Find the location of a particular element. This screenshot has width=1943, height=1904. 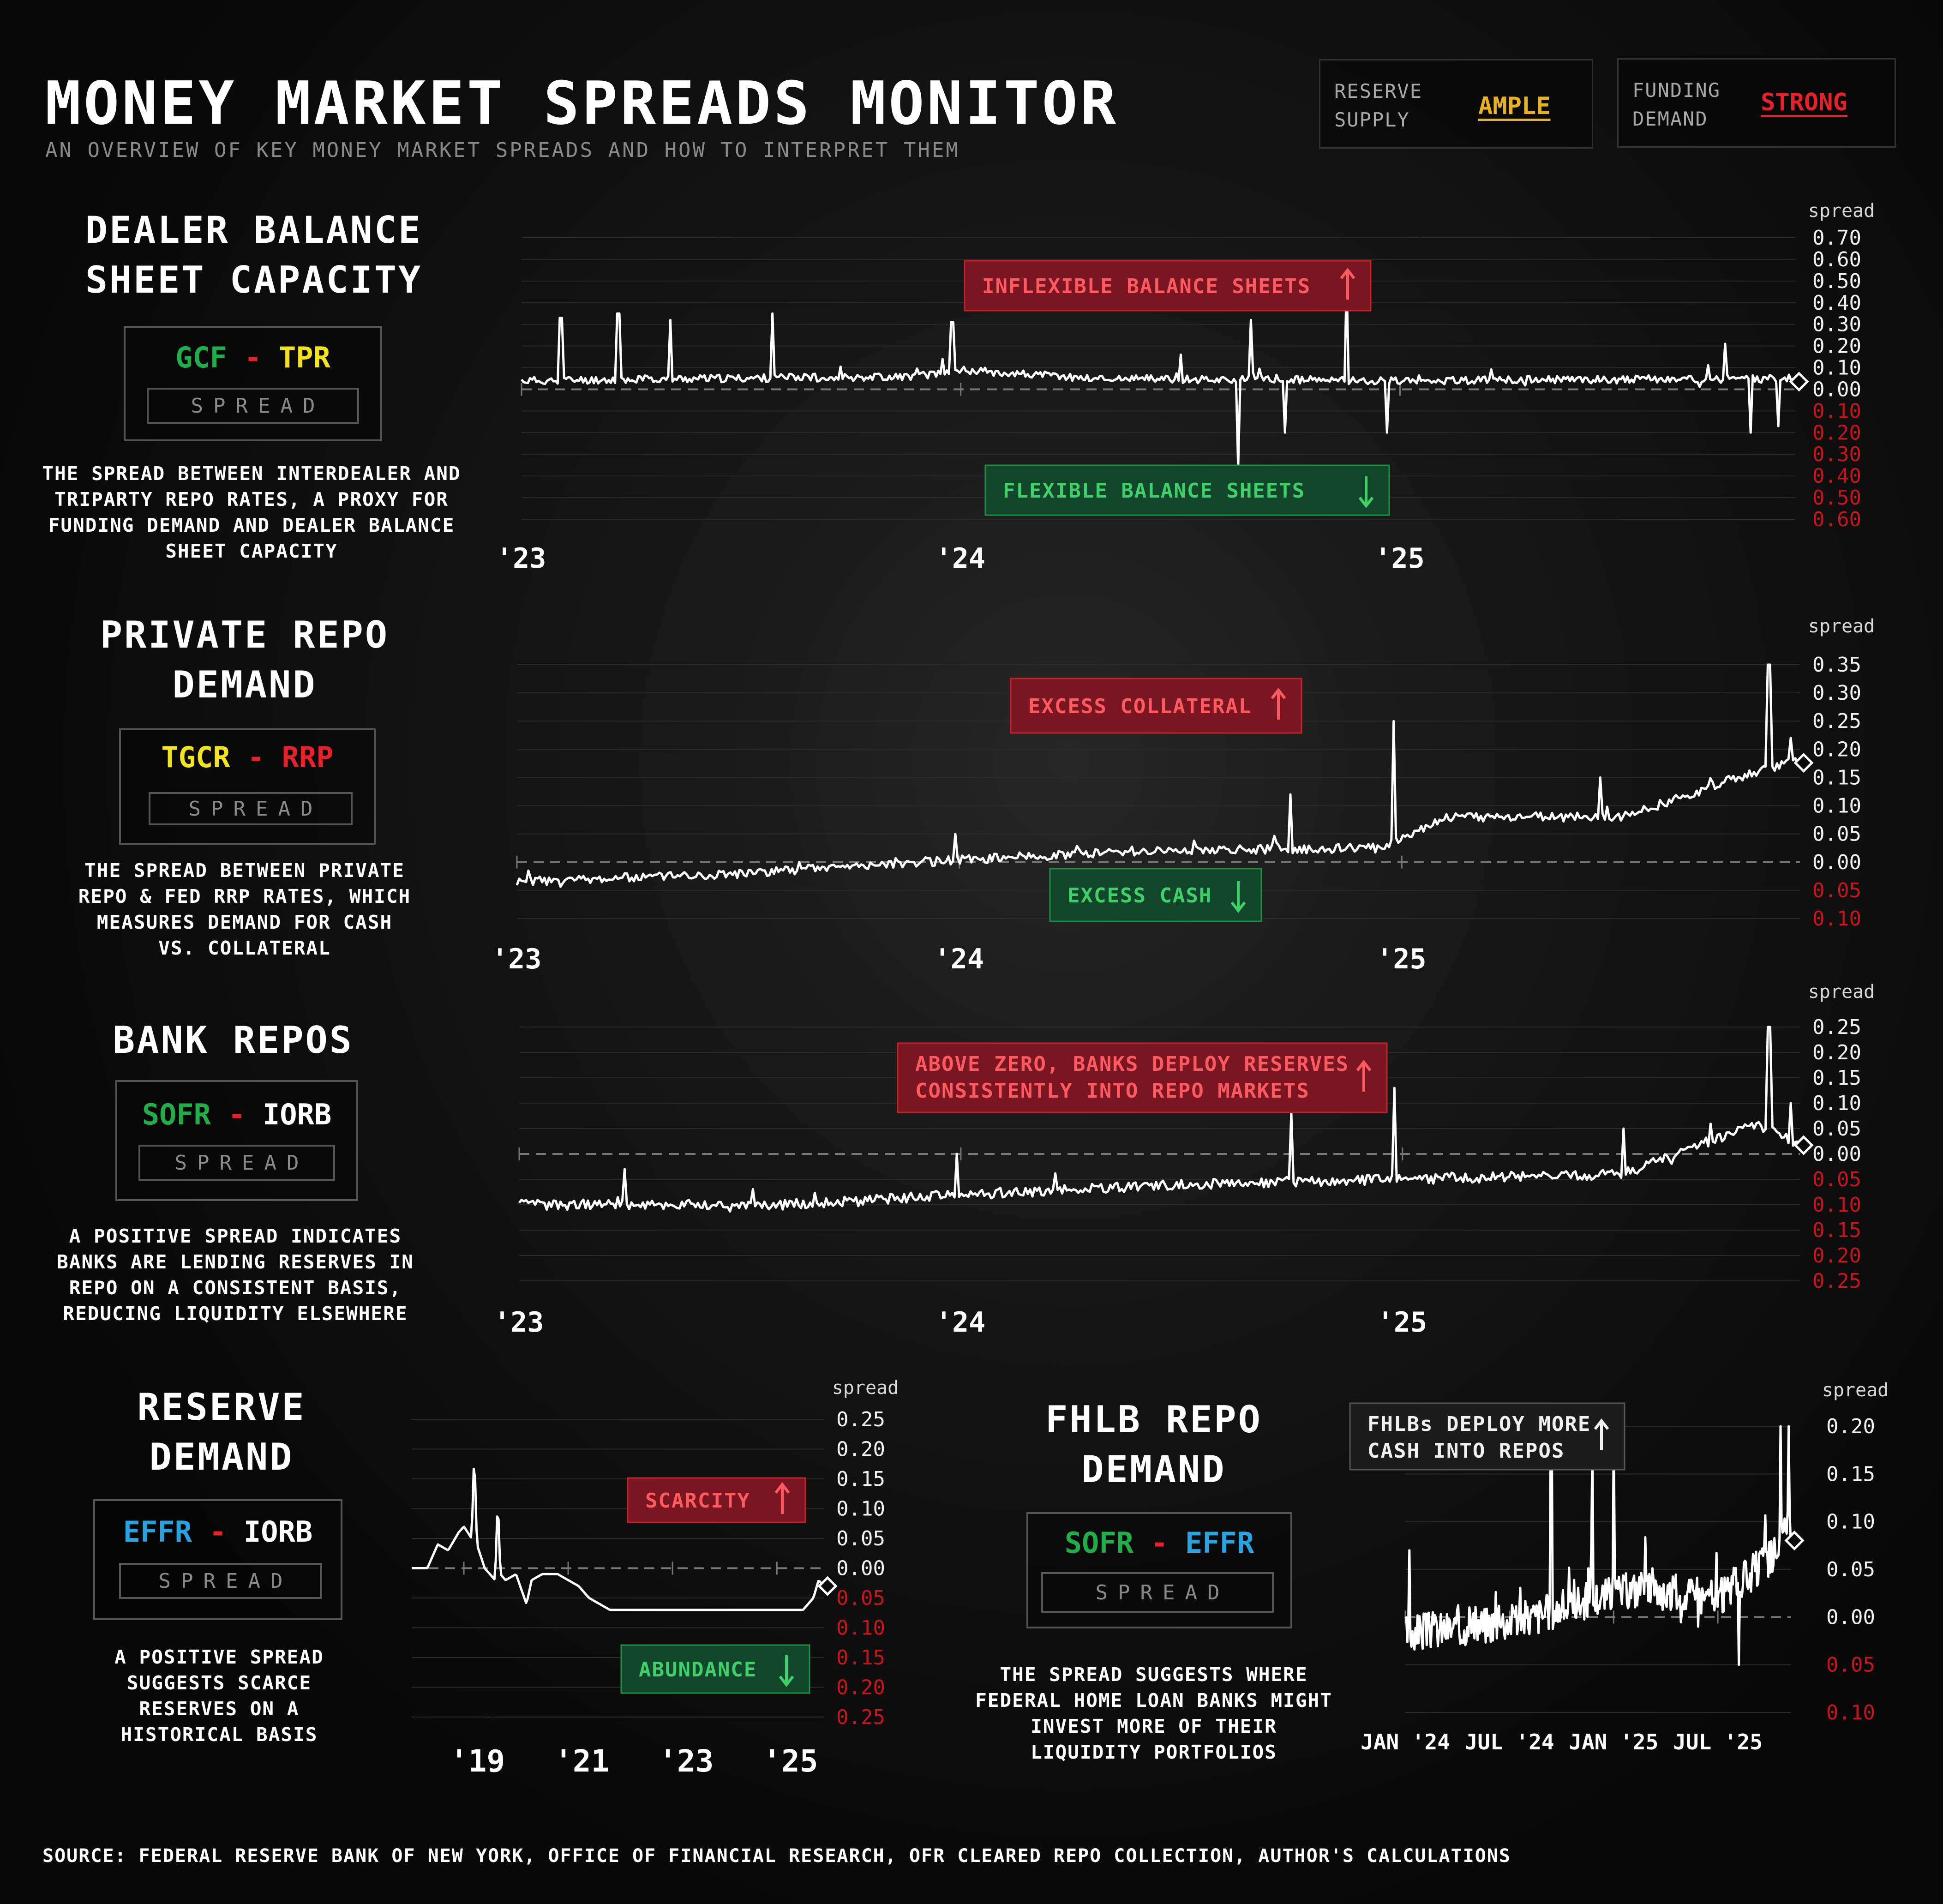

fhlb-formula-box: SOFR - EFFR SPREAD is located at coordinates (1159, 1570).